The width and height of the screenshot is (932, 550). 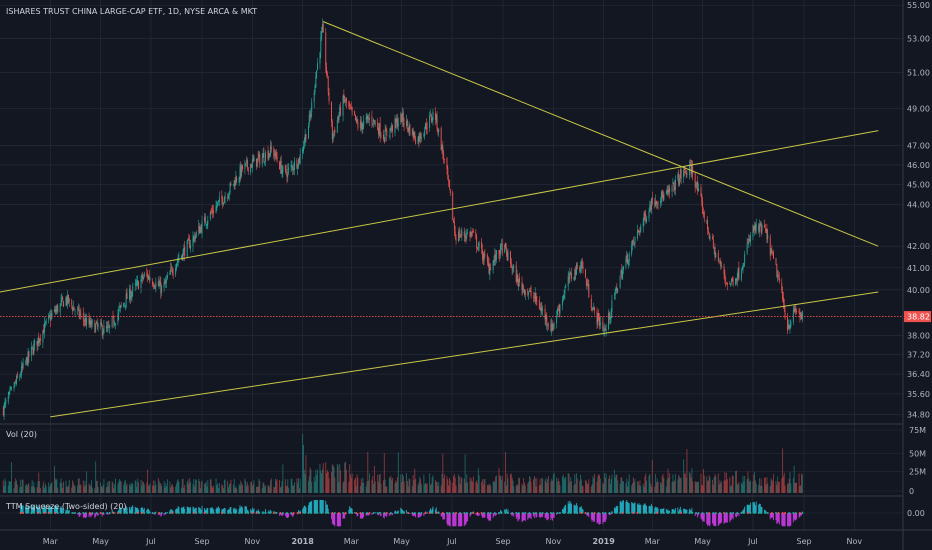 I want to click on volume-pane-label: Vol (20), so click(x=21, y=434).